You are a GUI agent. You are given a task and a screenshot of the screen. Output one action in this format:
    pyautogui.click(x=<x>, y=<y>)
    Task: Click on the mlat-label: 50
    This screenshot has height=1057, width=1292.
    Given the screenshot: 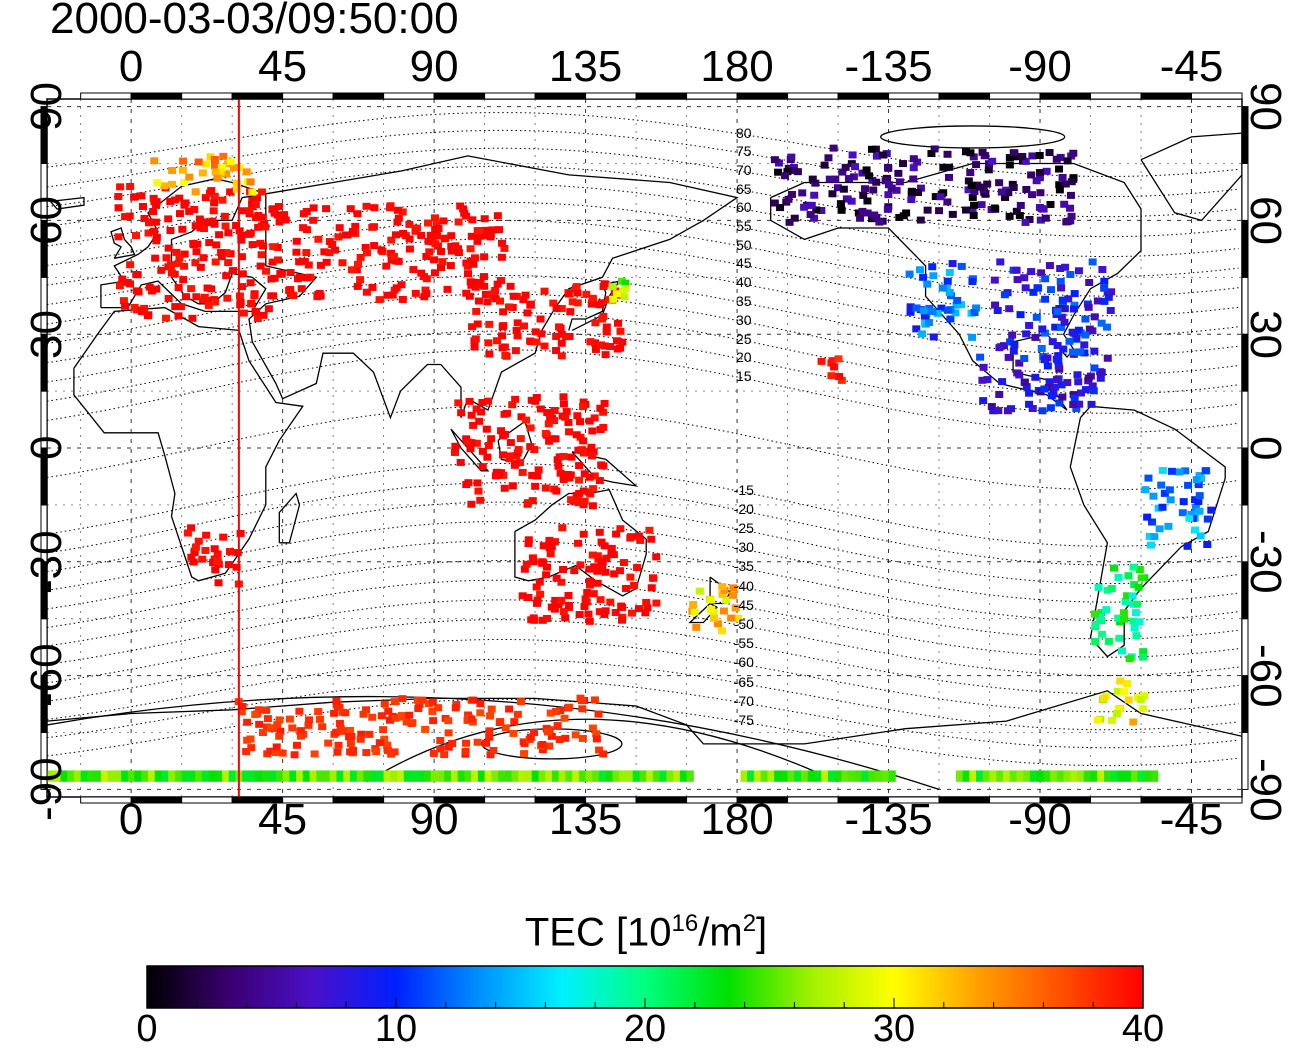 What is the action you would take?
    pyautogui.click(x=744, y=244)
    